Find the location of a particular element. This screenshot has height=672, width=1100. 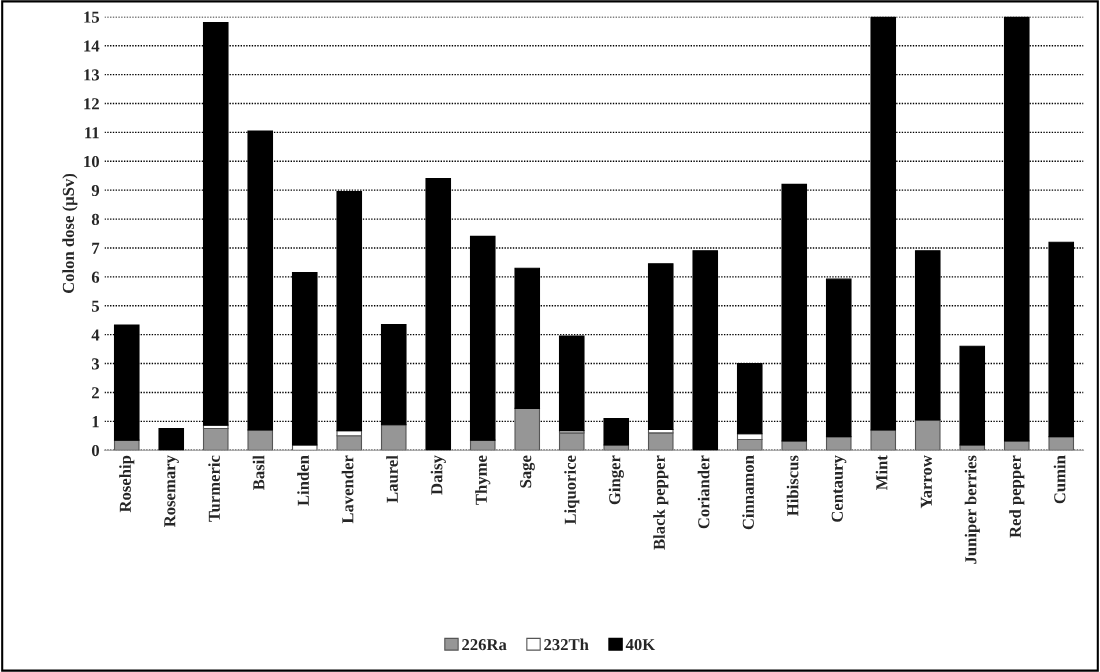

x-tick-label: Yarrow is located at coordinates (926, 482).